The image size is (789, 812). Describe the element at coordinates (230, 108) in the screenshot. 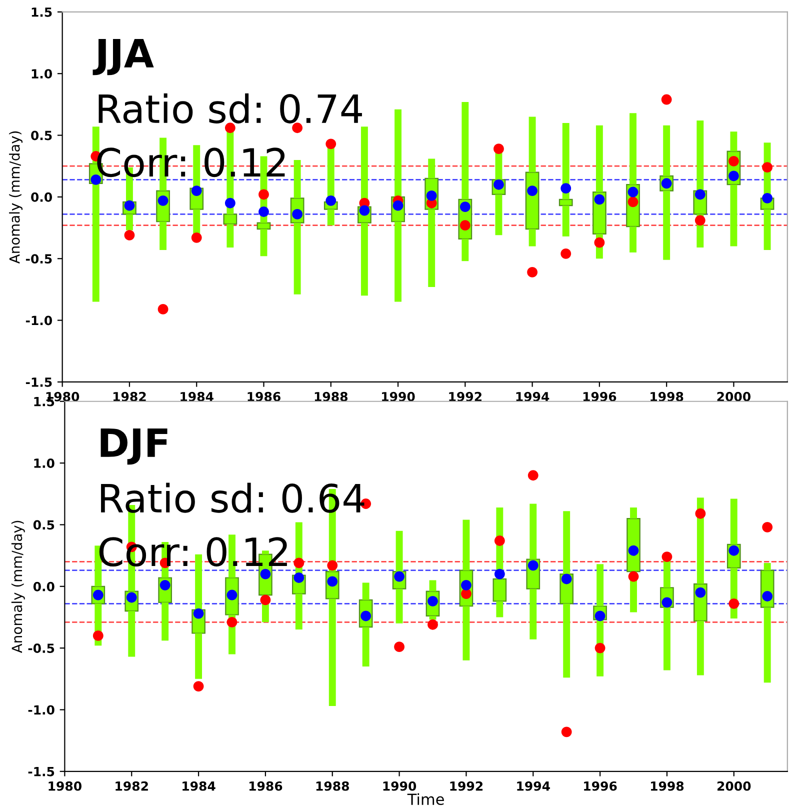

I see `annotation: Ratio sd: 0.74` at that location.